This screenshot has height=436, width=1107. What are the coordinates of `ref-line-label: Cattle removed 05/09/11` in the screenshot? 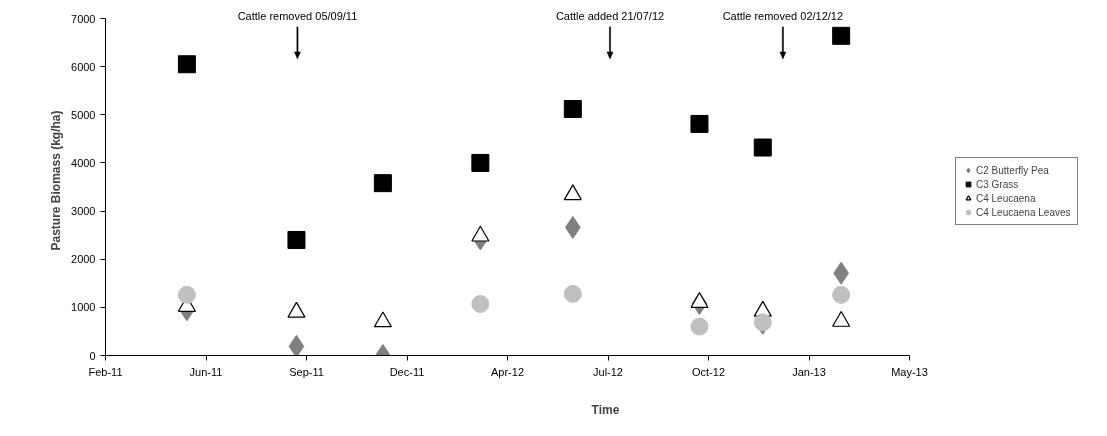 It's located at (297, 15).